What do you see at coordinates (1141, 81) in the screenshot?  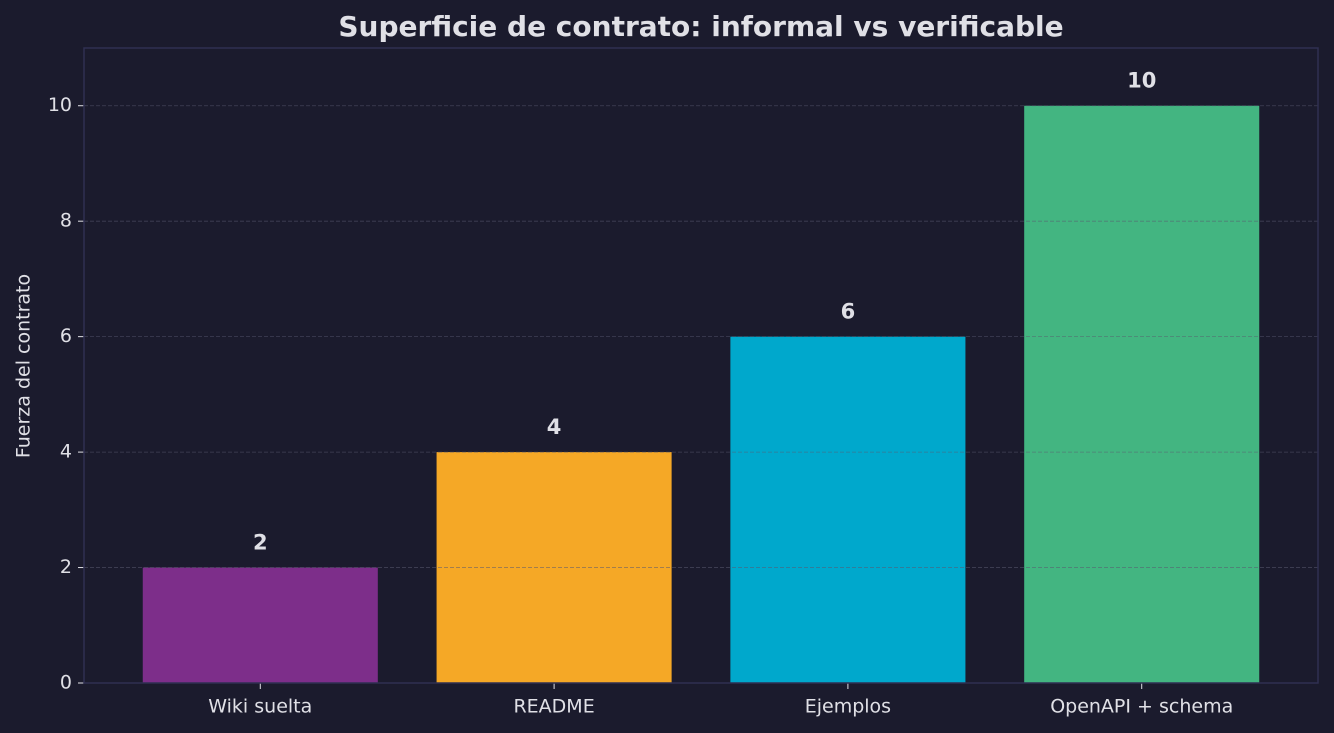 I see `value-label: 10` at bounding box center [1141, 81].